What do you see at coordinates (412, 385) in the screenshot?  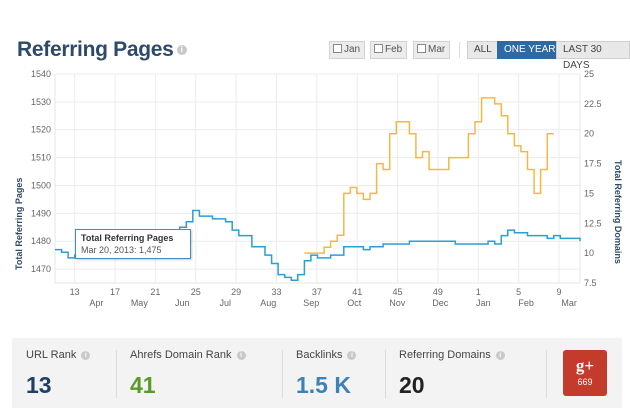 I see `stat-value: 20` at bounding box center [412, 385].